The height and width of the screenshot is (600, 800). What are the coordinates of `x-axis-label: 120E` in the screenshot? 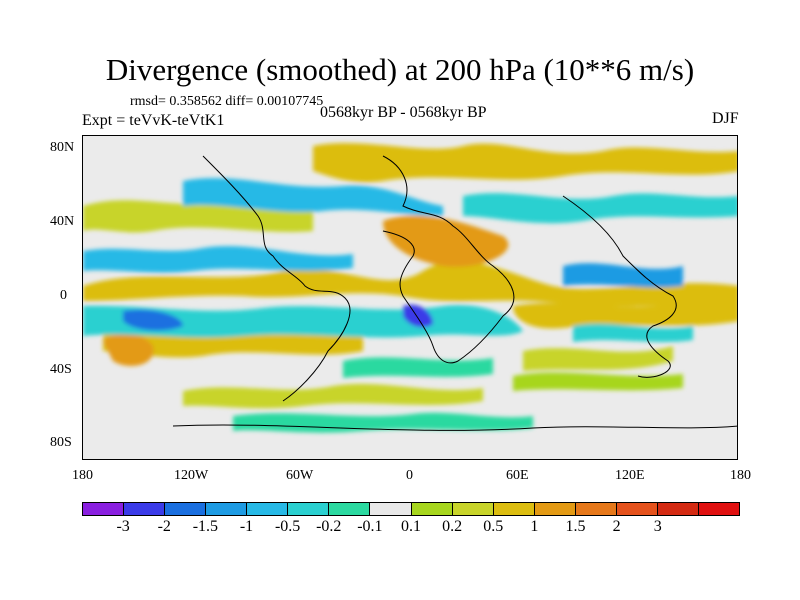 It's located at (630, 475).